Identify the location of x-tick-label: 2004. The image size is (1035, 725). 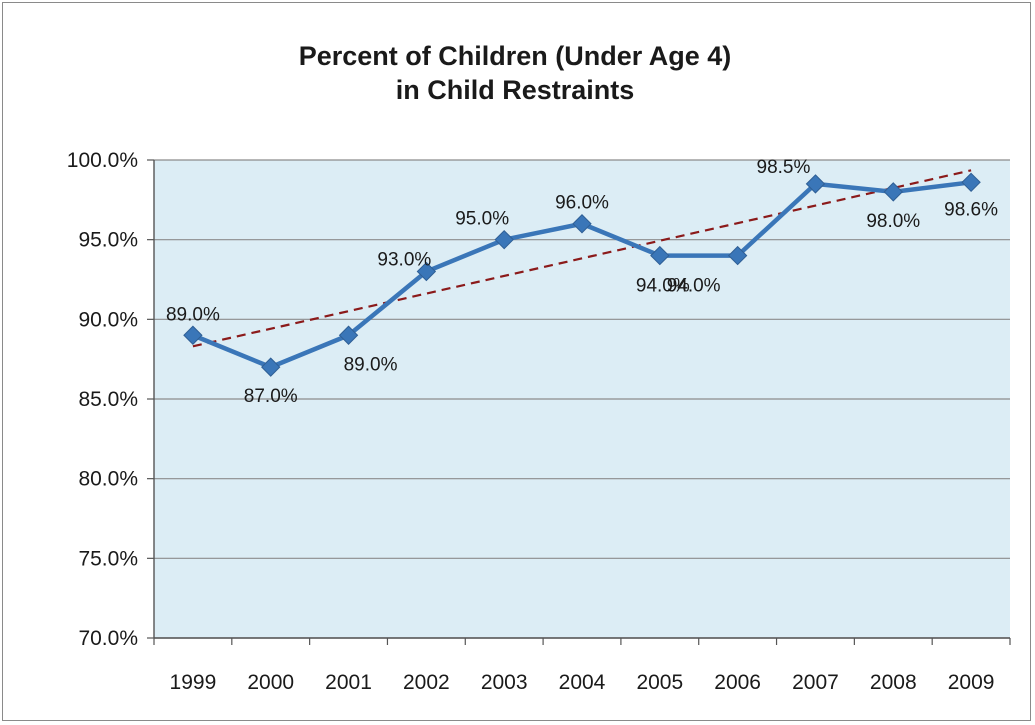
(582, 682).